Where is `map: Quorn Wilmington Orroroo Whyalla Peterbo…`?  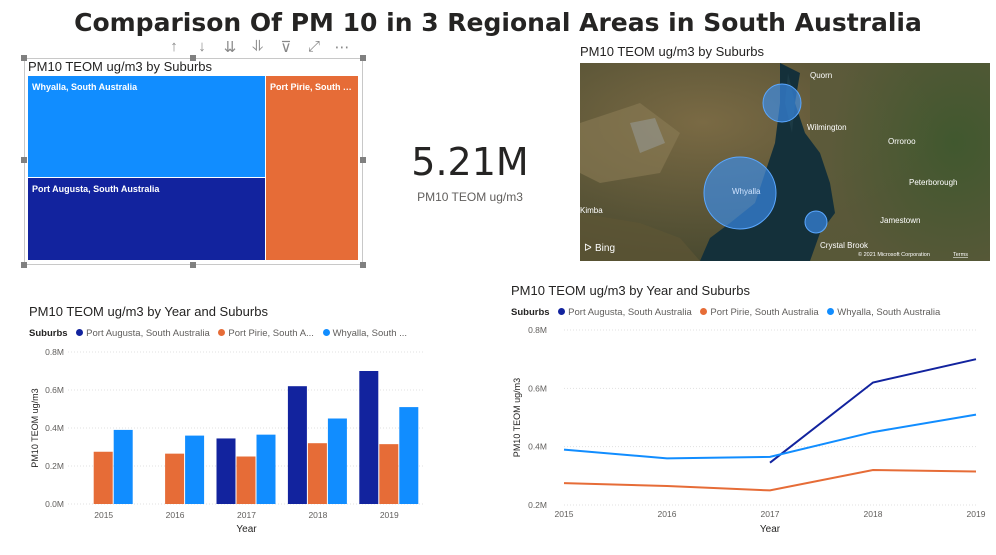
map: Quorn Wilmington Orroroo Whyalla Peterbo… is located at coordinates (785, 162).